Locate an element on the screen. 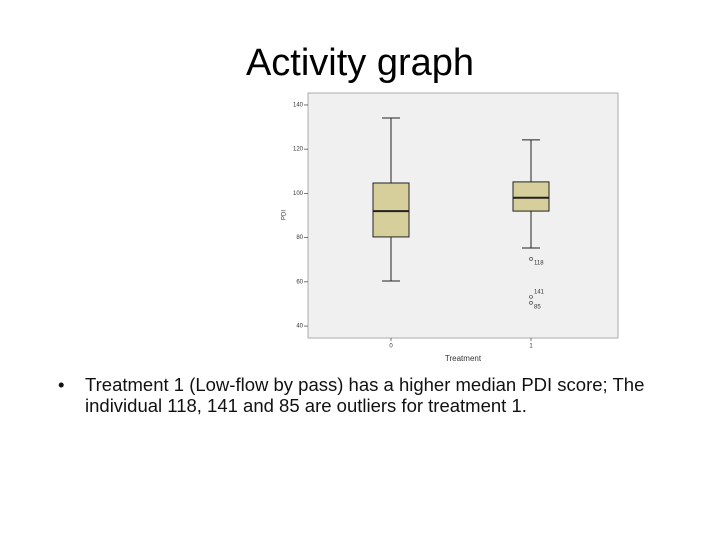 The width and height of the screenshot is (720, 540). x-tick-label: 0 is located at coordinates (391, 347).